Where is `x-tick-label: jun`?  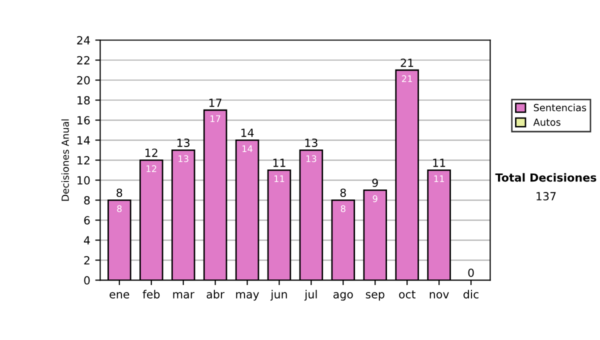 x-tick-label: jun is located at coordinates (278, 295).